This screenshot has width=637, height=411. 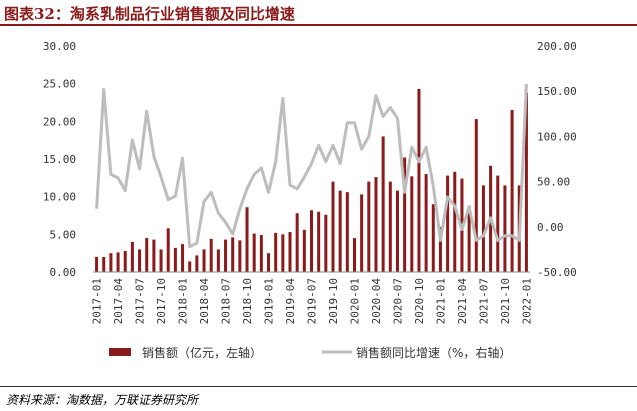 What do you see at coordinates (97, 301) in the screenshot?
I see `x-tick-label: 2017-01` at bounding box center [97, 301].